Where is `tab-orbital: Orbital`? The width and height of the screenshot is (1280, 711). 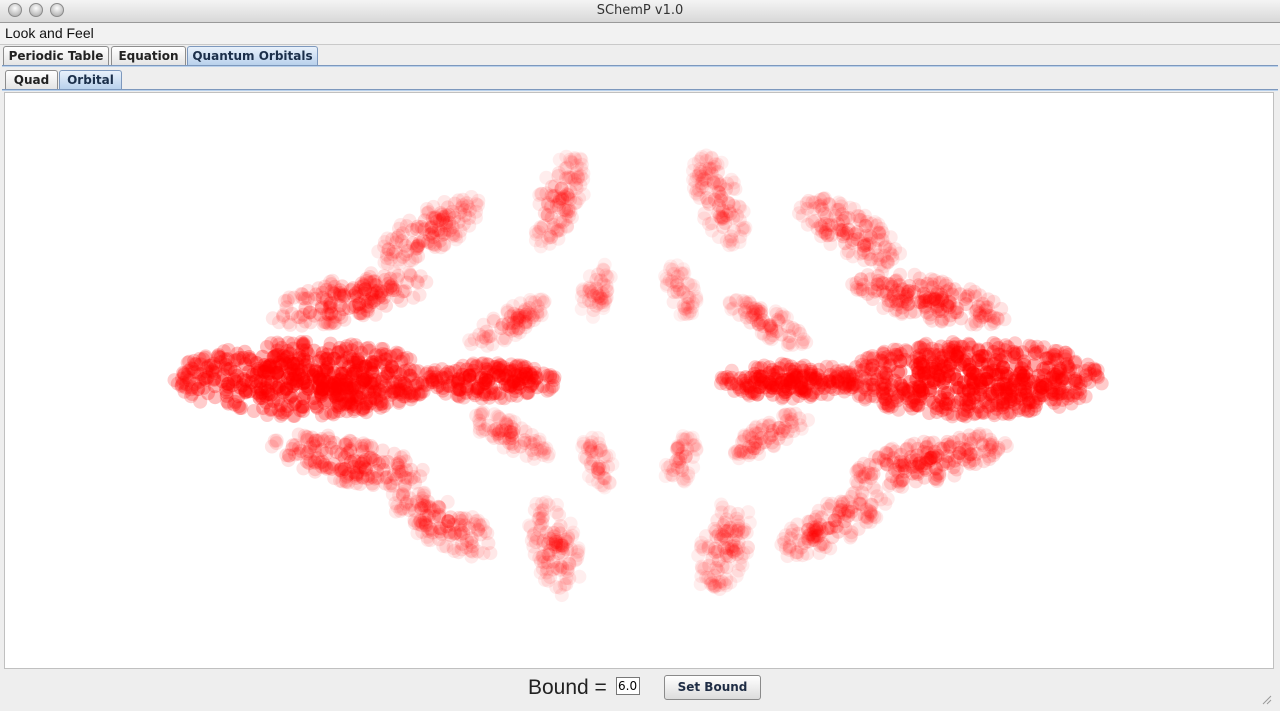
tab-orbital: Orbital is located at coordinates (90, 79).